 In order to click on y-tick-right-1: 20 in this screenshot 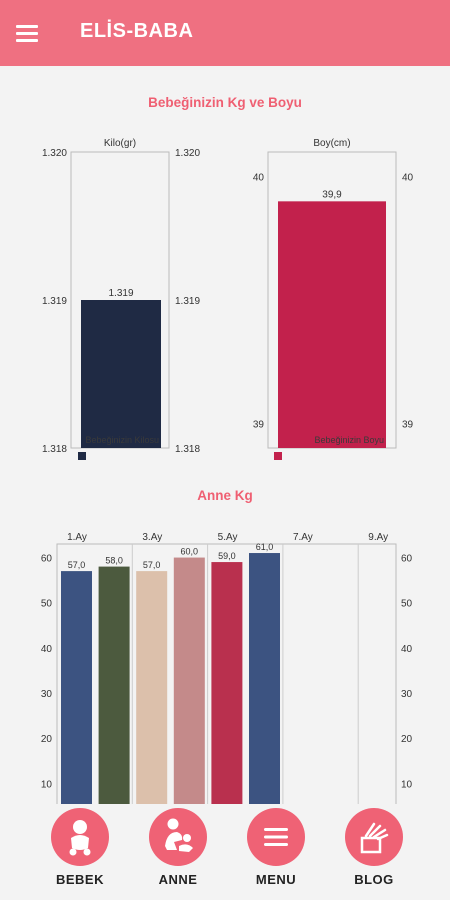, I will do `click(407, 739)`.